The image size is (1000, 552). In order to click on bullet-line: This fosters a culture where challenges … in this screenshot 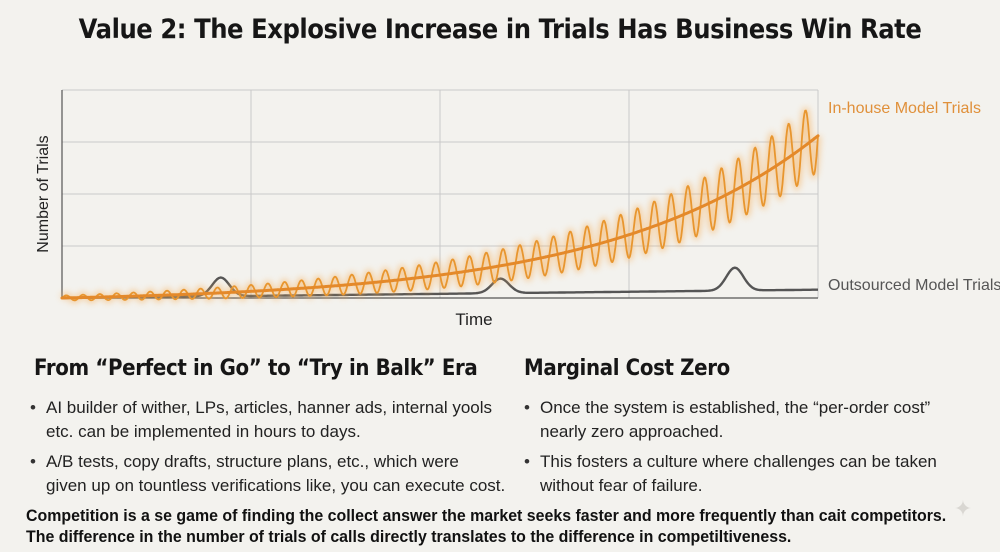, I will do `click(738, 461)`.